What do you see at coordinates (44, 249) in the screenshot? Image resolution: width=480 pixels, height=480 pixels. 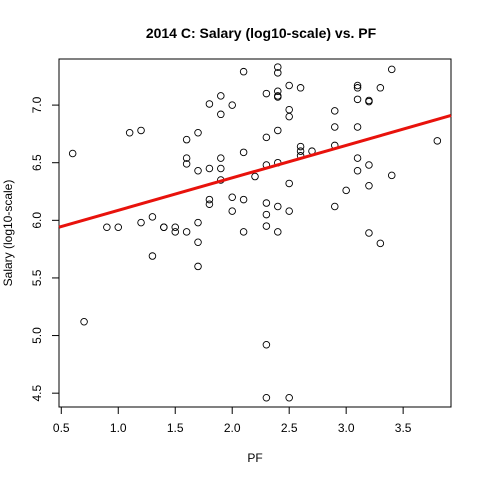 I see `y-axis: 4.5 5.0 5.5 6.0 6.5 7.0` at bounding box center [44, 249].